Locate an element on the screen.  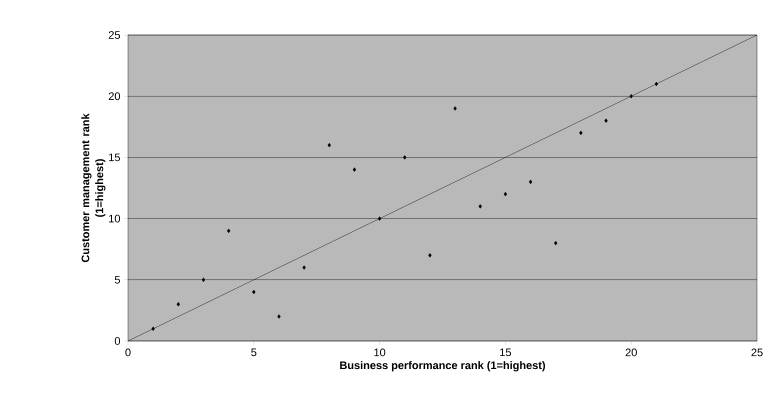
x-tick-label: 20 is located at coordinates (631, 352).